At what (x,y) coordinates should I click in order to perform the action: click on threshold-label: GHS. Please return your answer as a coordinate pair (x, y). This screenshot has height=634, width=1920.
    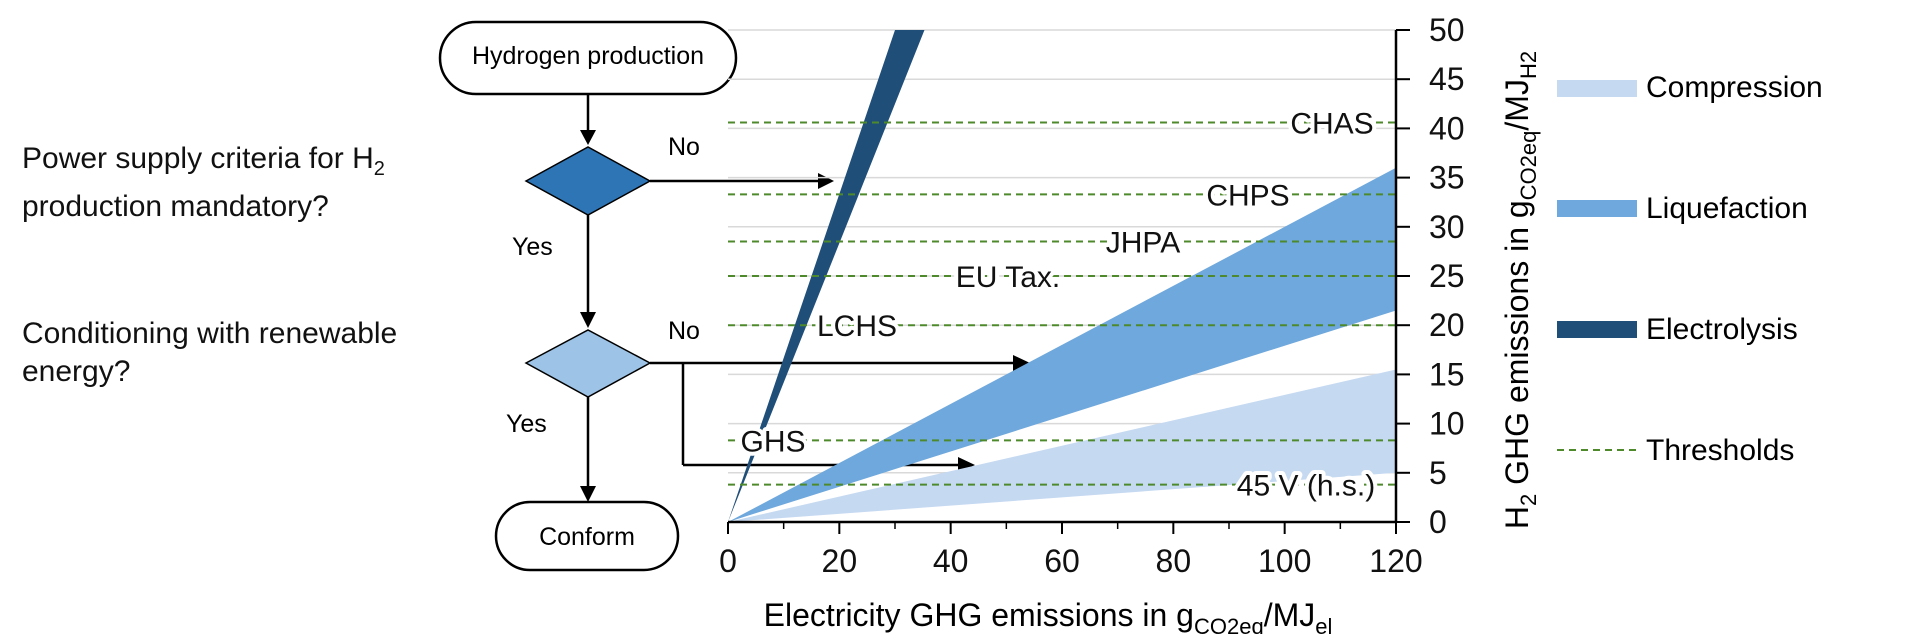
    Looking at the image, I should click on (772, 441).